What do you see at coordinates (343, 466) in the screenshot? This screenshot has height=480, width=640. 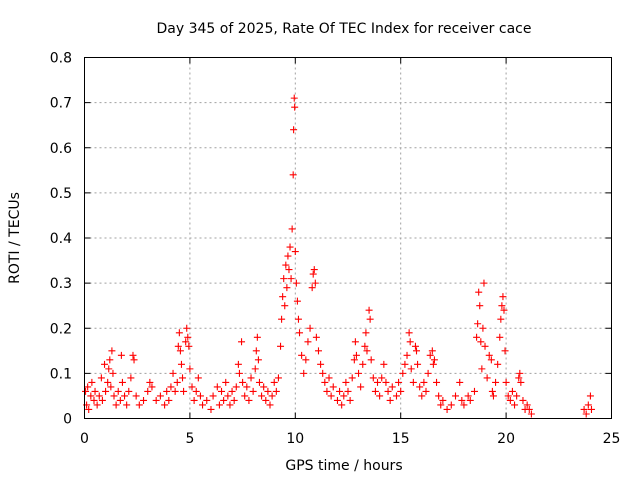 I see `x-axis-label: GPS time / hours` at bounding box center [343, 466].